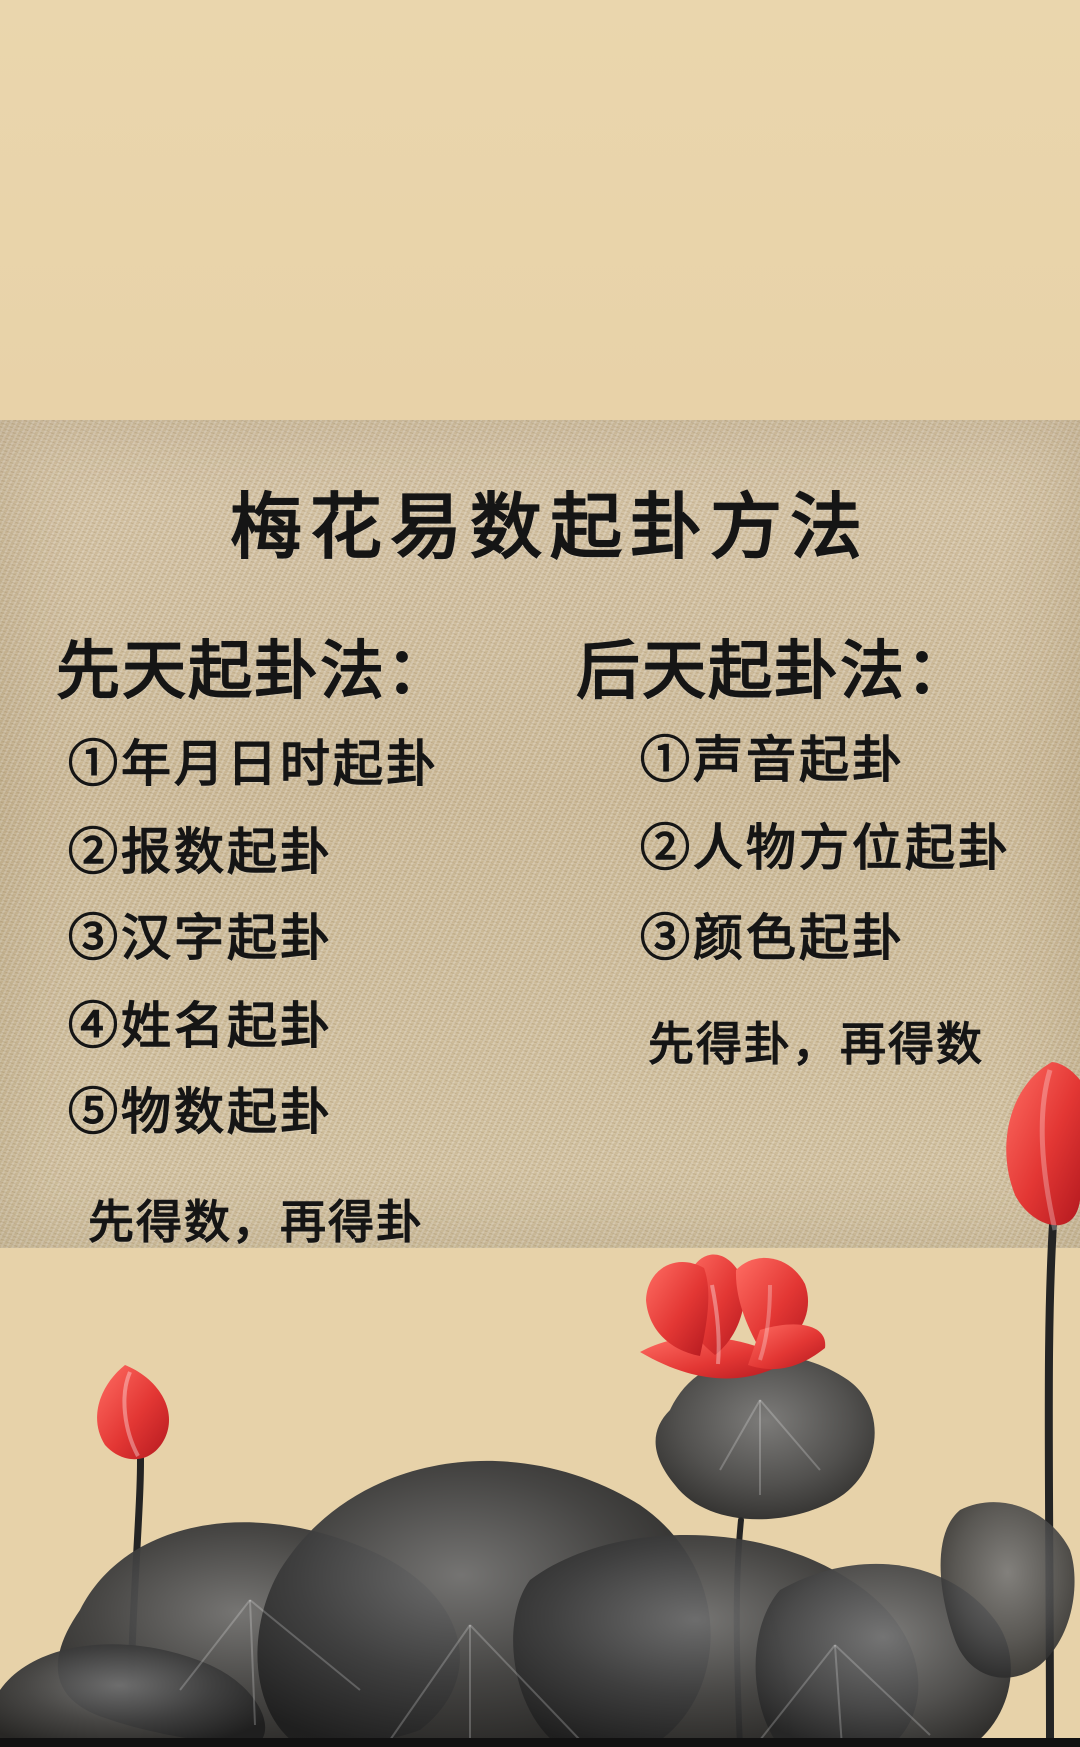 The height and width of the screenshot is (1747, 1080). Describe the element at coordinates (540, 1742) in the screenshot. I see `bottom-dark-strip` at that location.